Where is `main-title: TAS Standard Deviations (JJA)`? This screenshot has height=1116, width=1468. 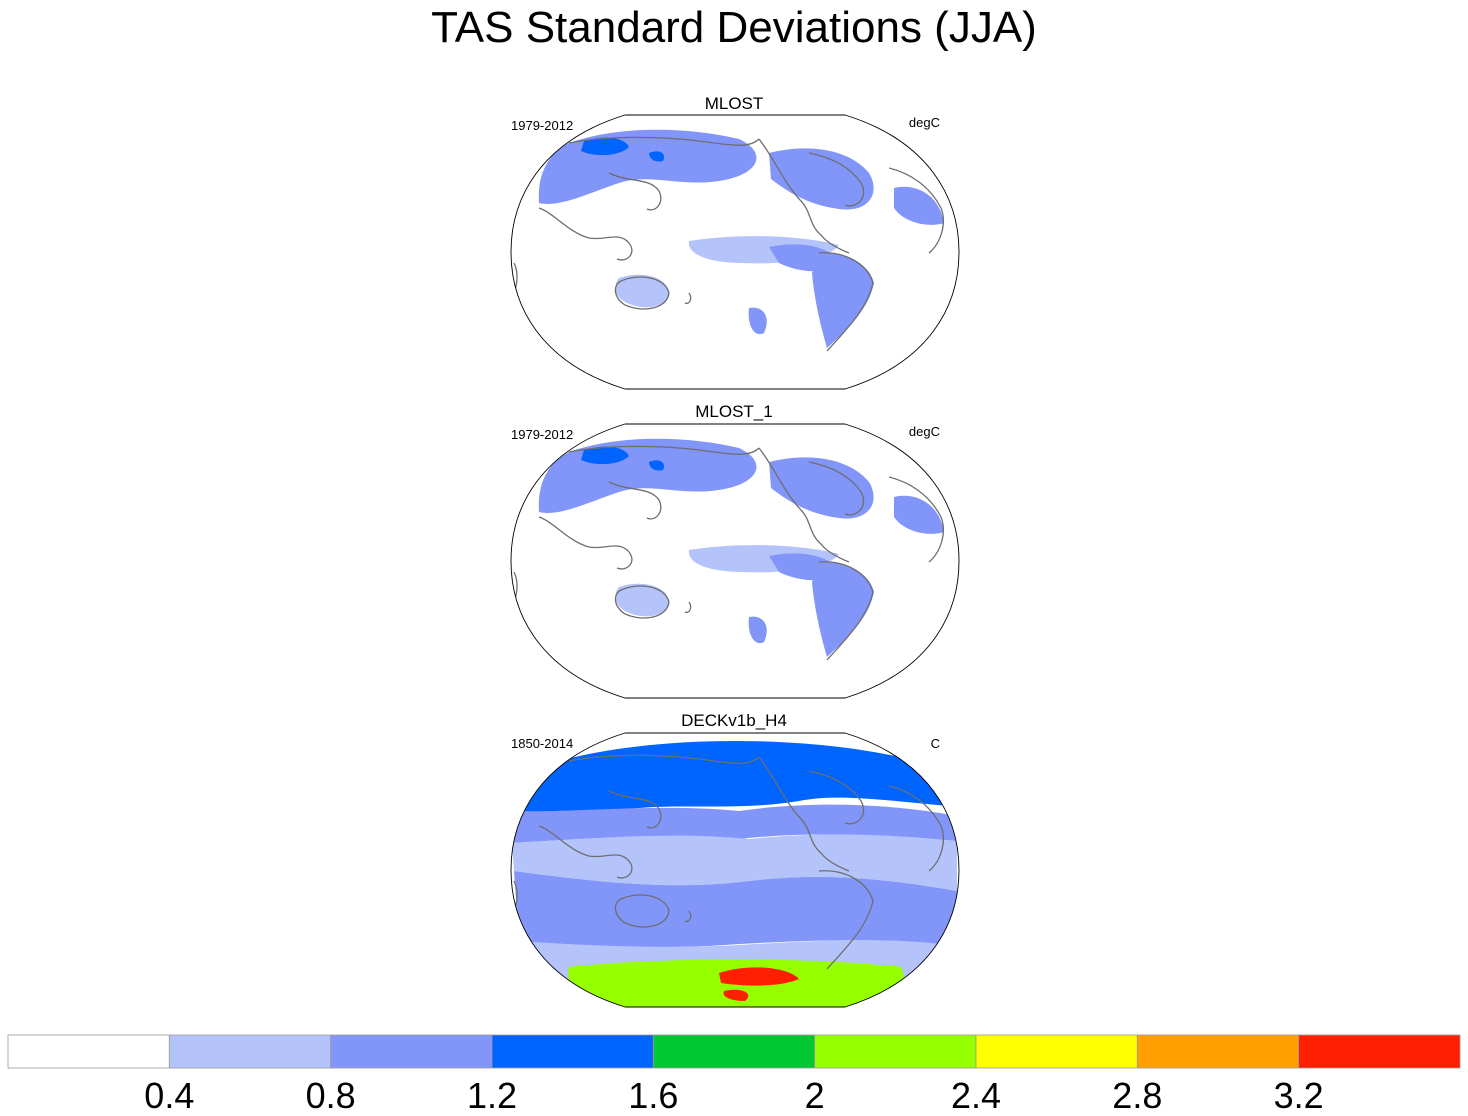
main-title: TAS Standard Deviations (JJA) is located at coordinates (734, 27).